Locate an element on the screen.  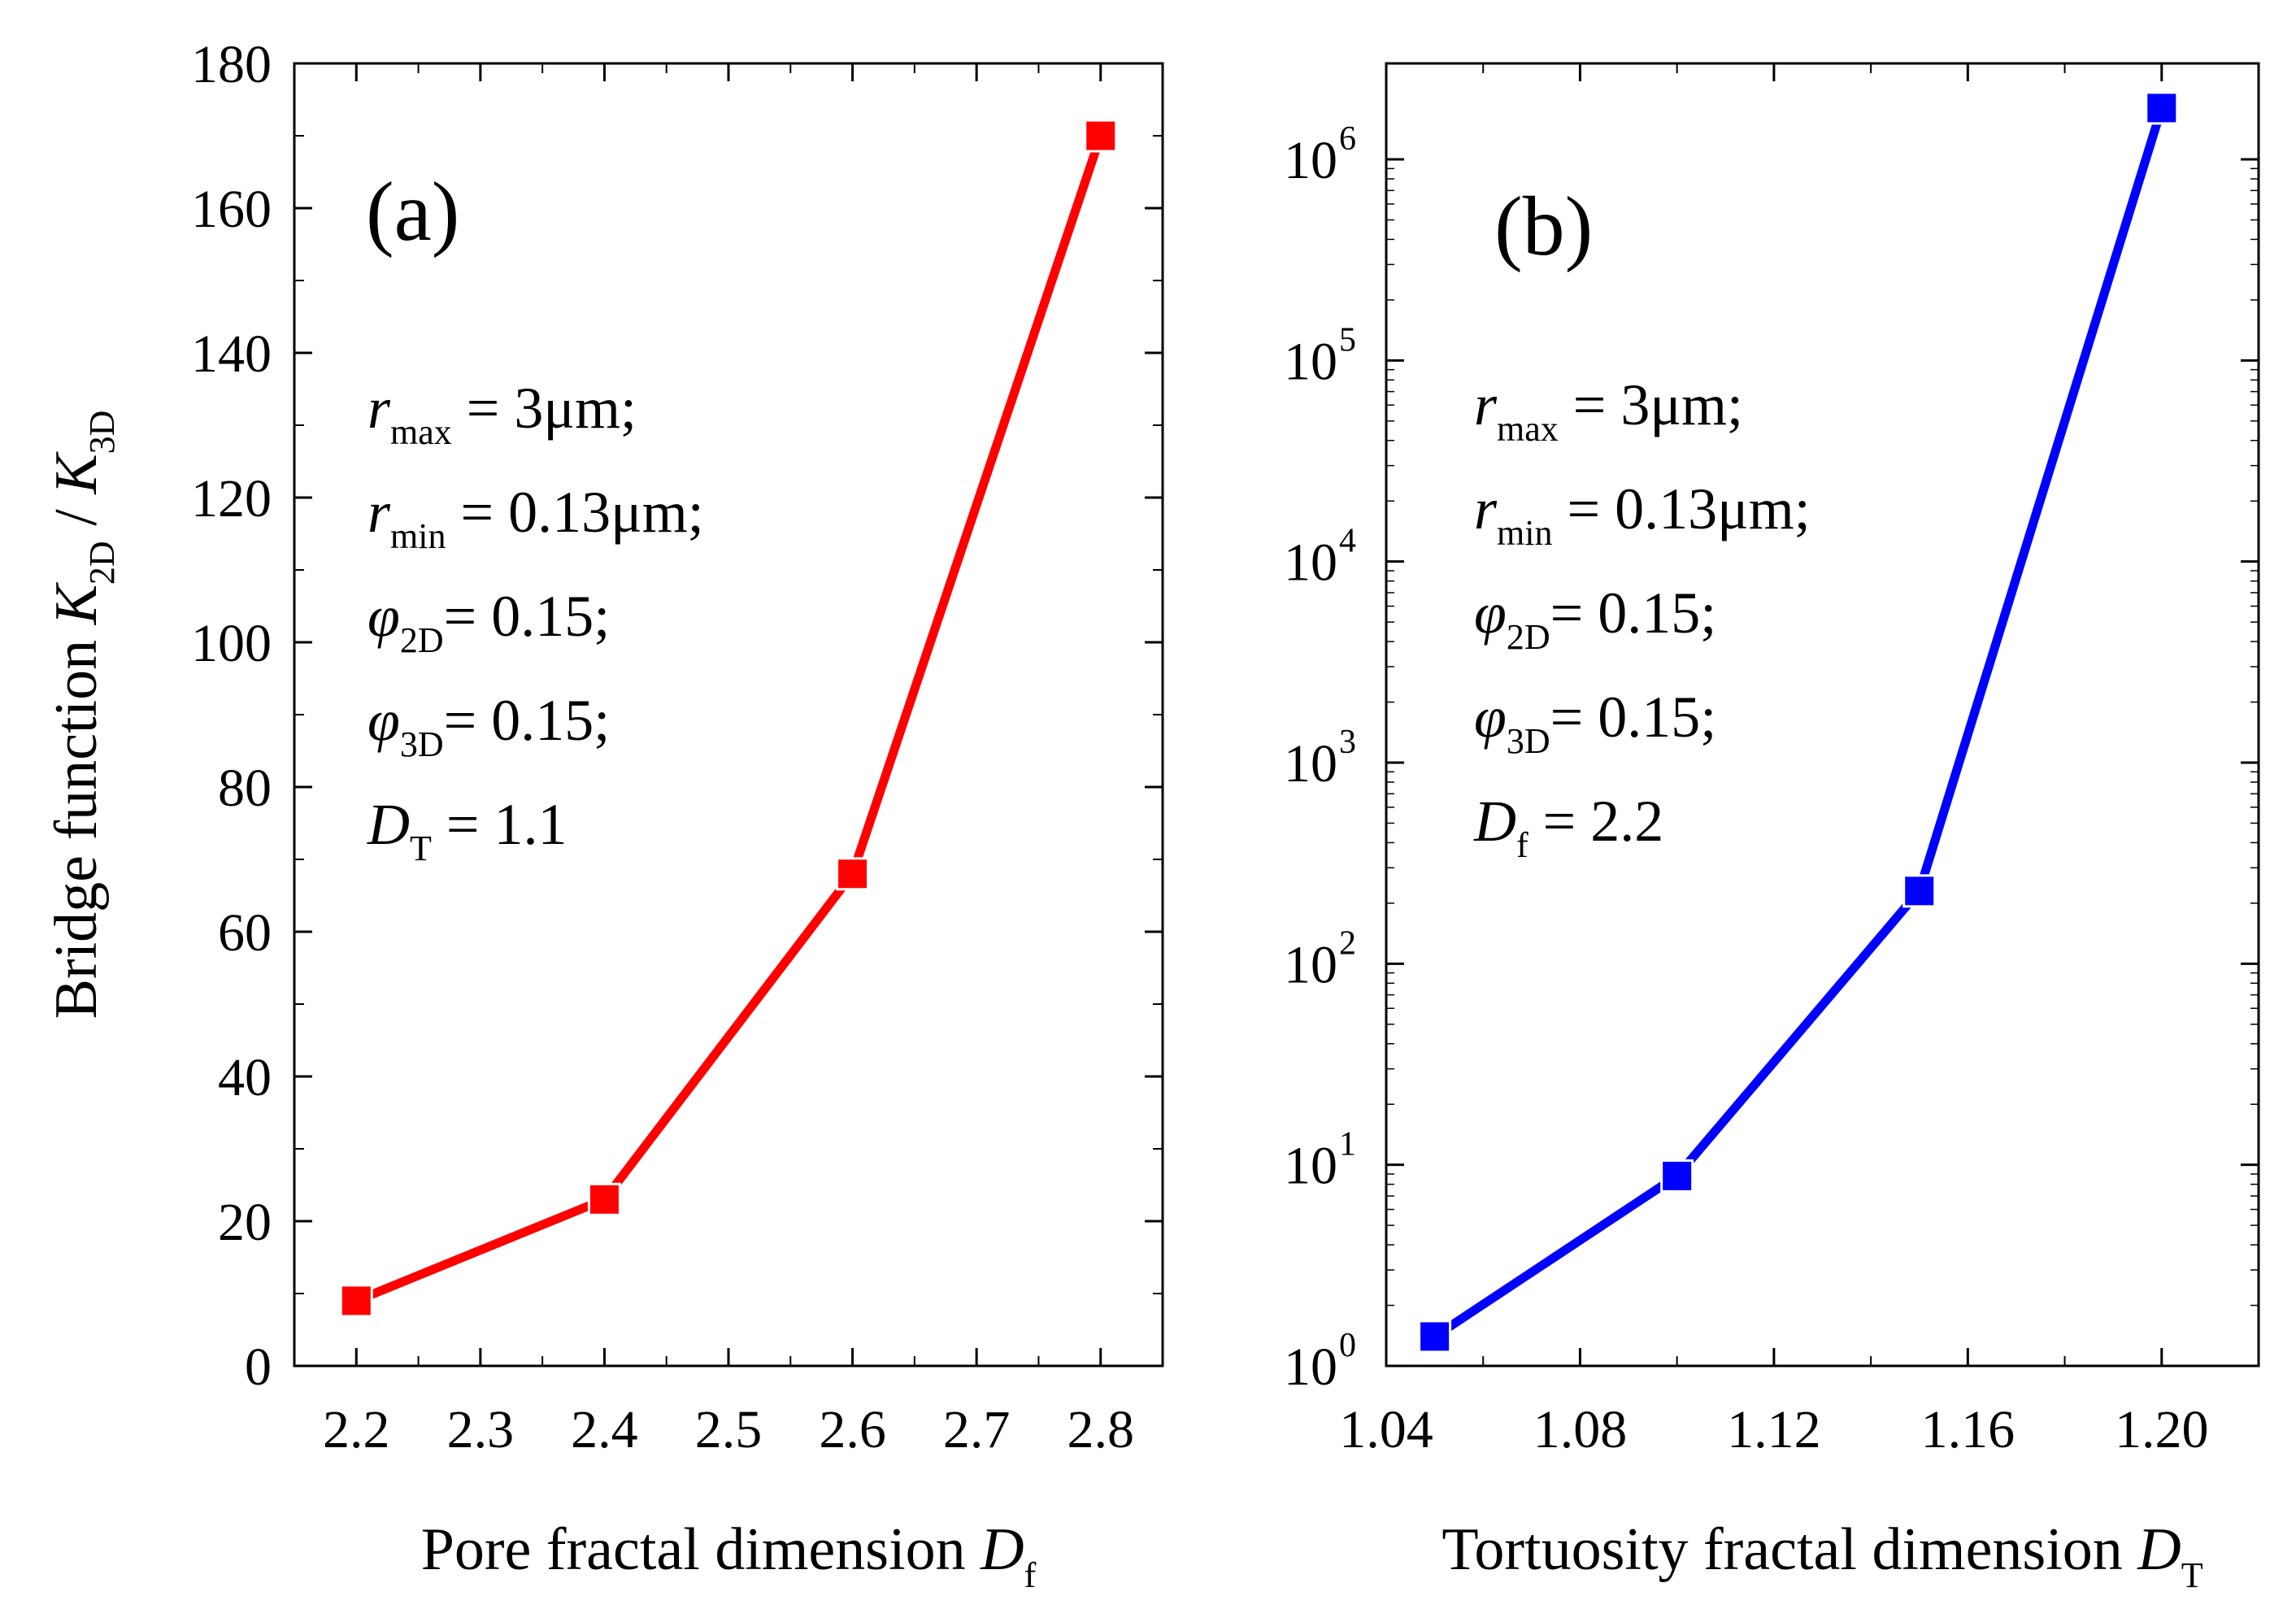
x-tick-label: 2.2 is located at coordinates (357, 1429).